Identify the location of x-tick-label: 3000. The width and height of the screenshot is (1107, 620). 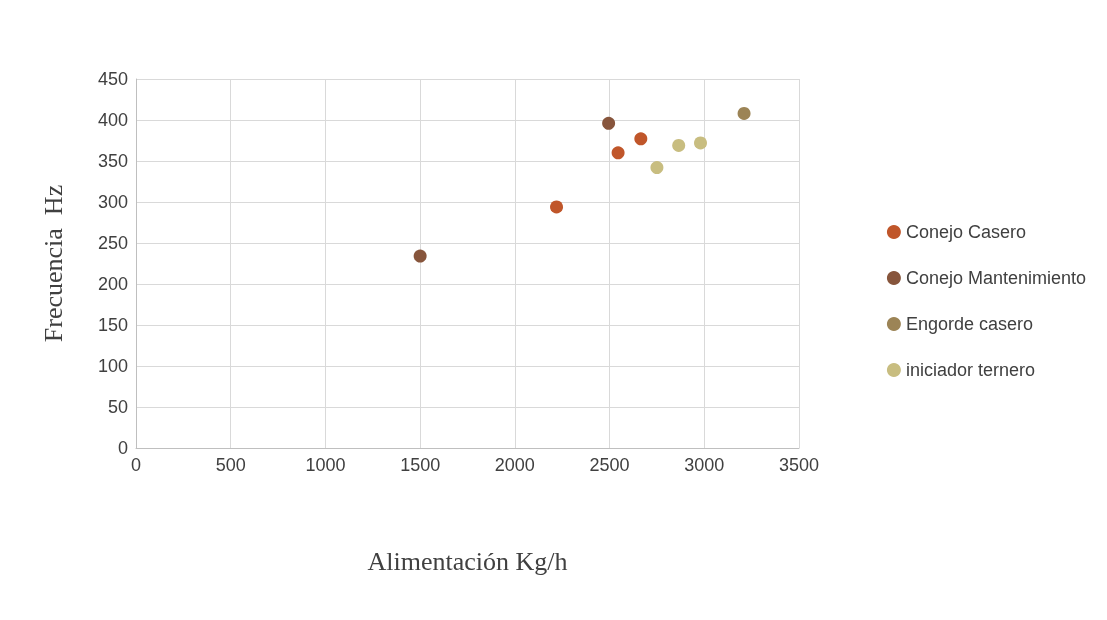
(704, 465).